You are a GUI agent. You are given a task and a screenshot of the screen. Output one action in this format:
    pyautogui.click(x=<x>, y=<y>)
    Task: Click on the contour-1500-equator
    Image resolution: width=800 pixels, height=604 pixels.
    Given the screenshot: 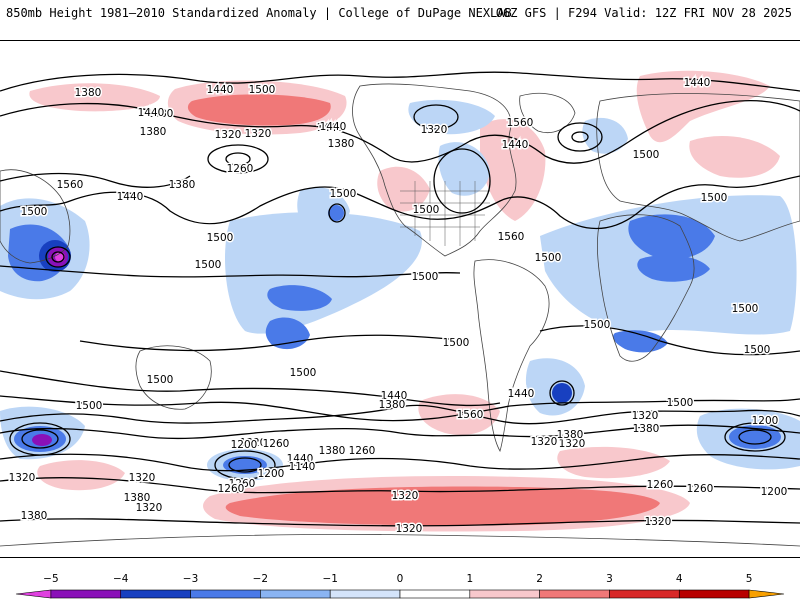 What is the action you would take?
    pyautogui.click(x=230, y=271)
    